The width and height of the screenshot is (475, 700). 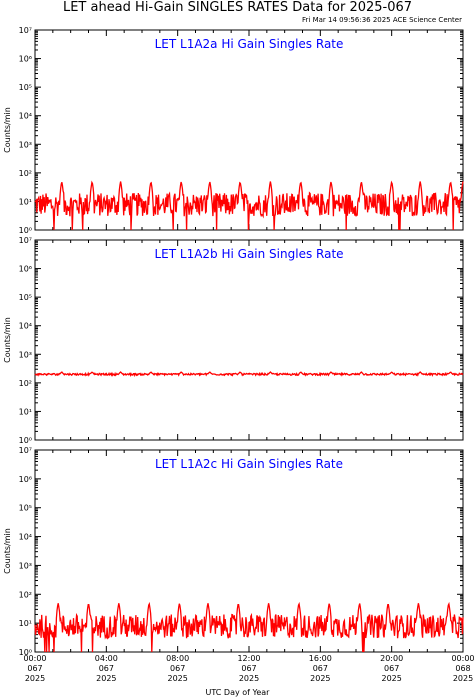 I want to click on x-tick-label-time: 12:00, so click(x=248, y=658).